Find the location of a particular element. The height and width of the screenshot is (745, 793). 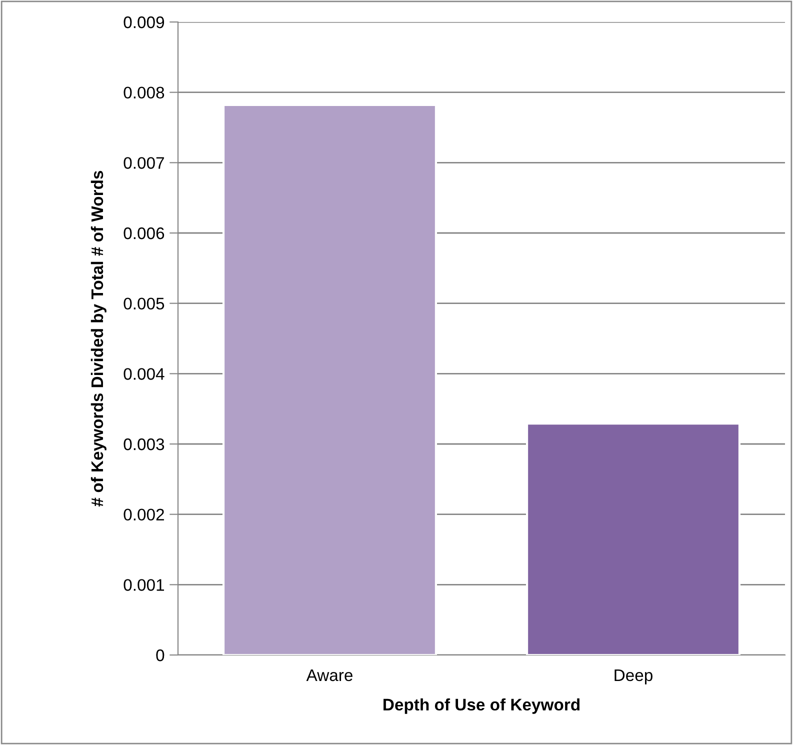

y-tick-label: 0.008 is located at coordinates (144, 92).